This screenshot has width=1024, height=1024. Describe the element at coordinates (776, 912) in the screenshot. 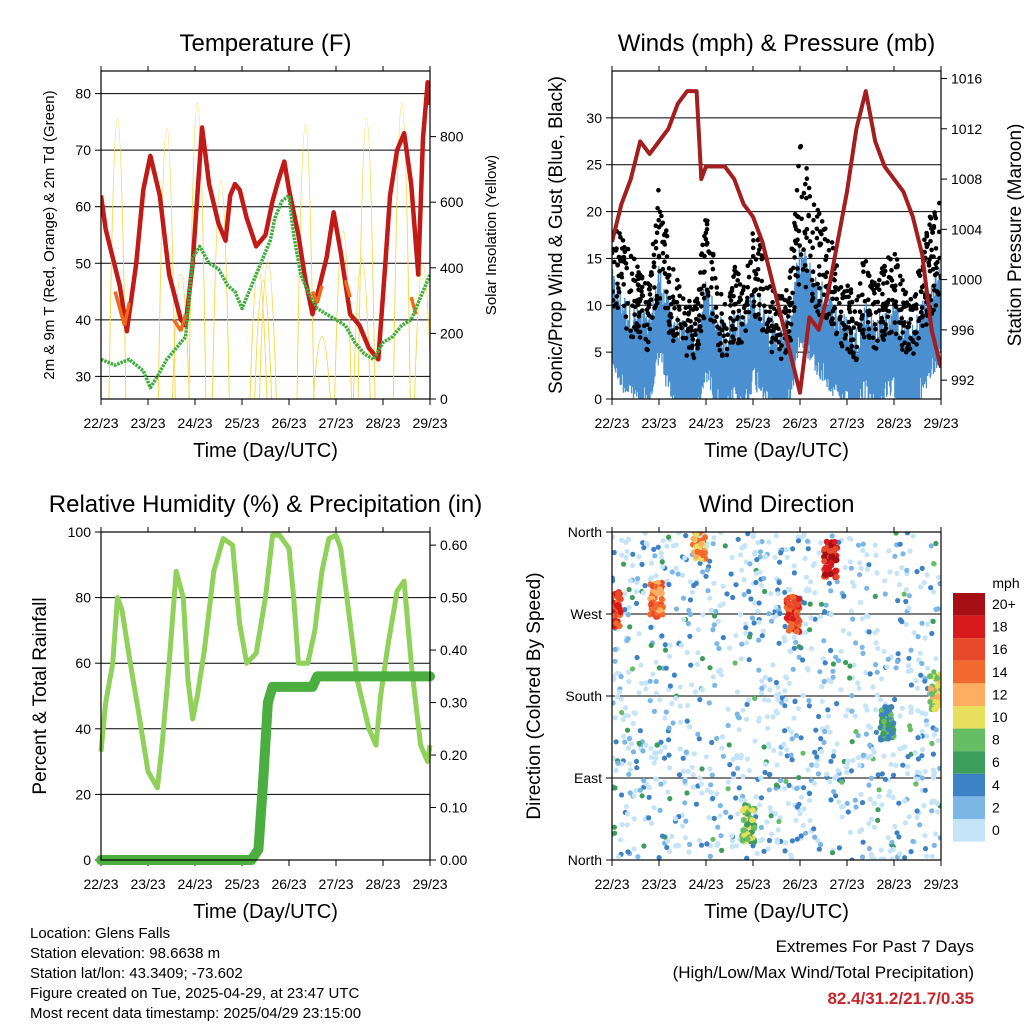

I see `x-axis-label: Time (Day/UTC)` at that location.